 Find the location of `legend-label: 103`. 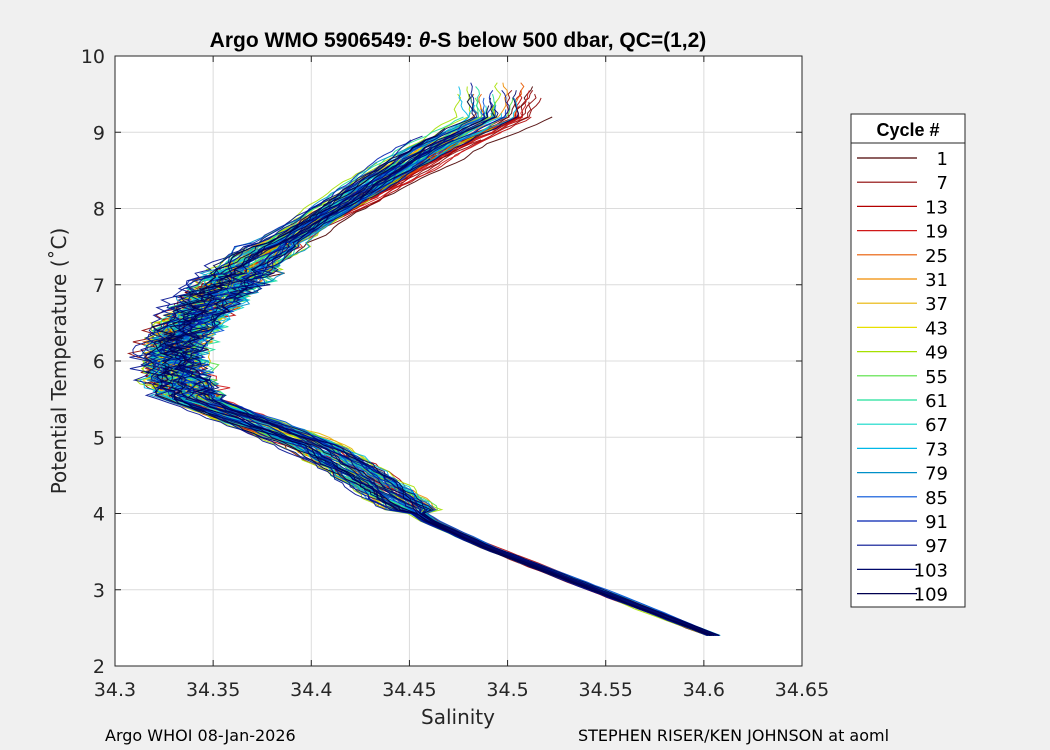

legend-label: 103 is located at coordinates (931, 570).